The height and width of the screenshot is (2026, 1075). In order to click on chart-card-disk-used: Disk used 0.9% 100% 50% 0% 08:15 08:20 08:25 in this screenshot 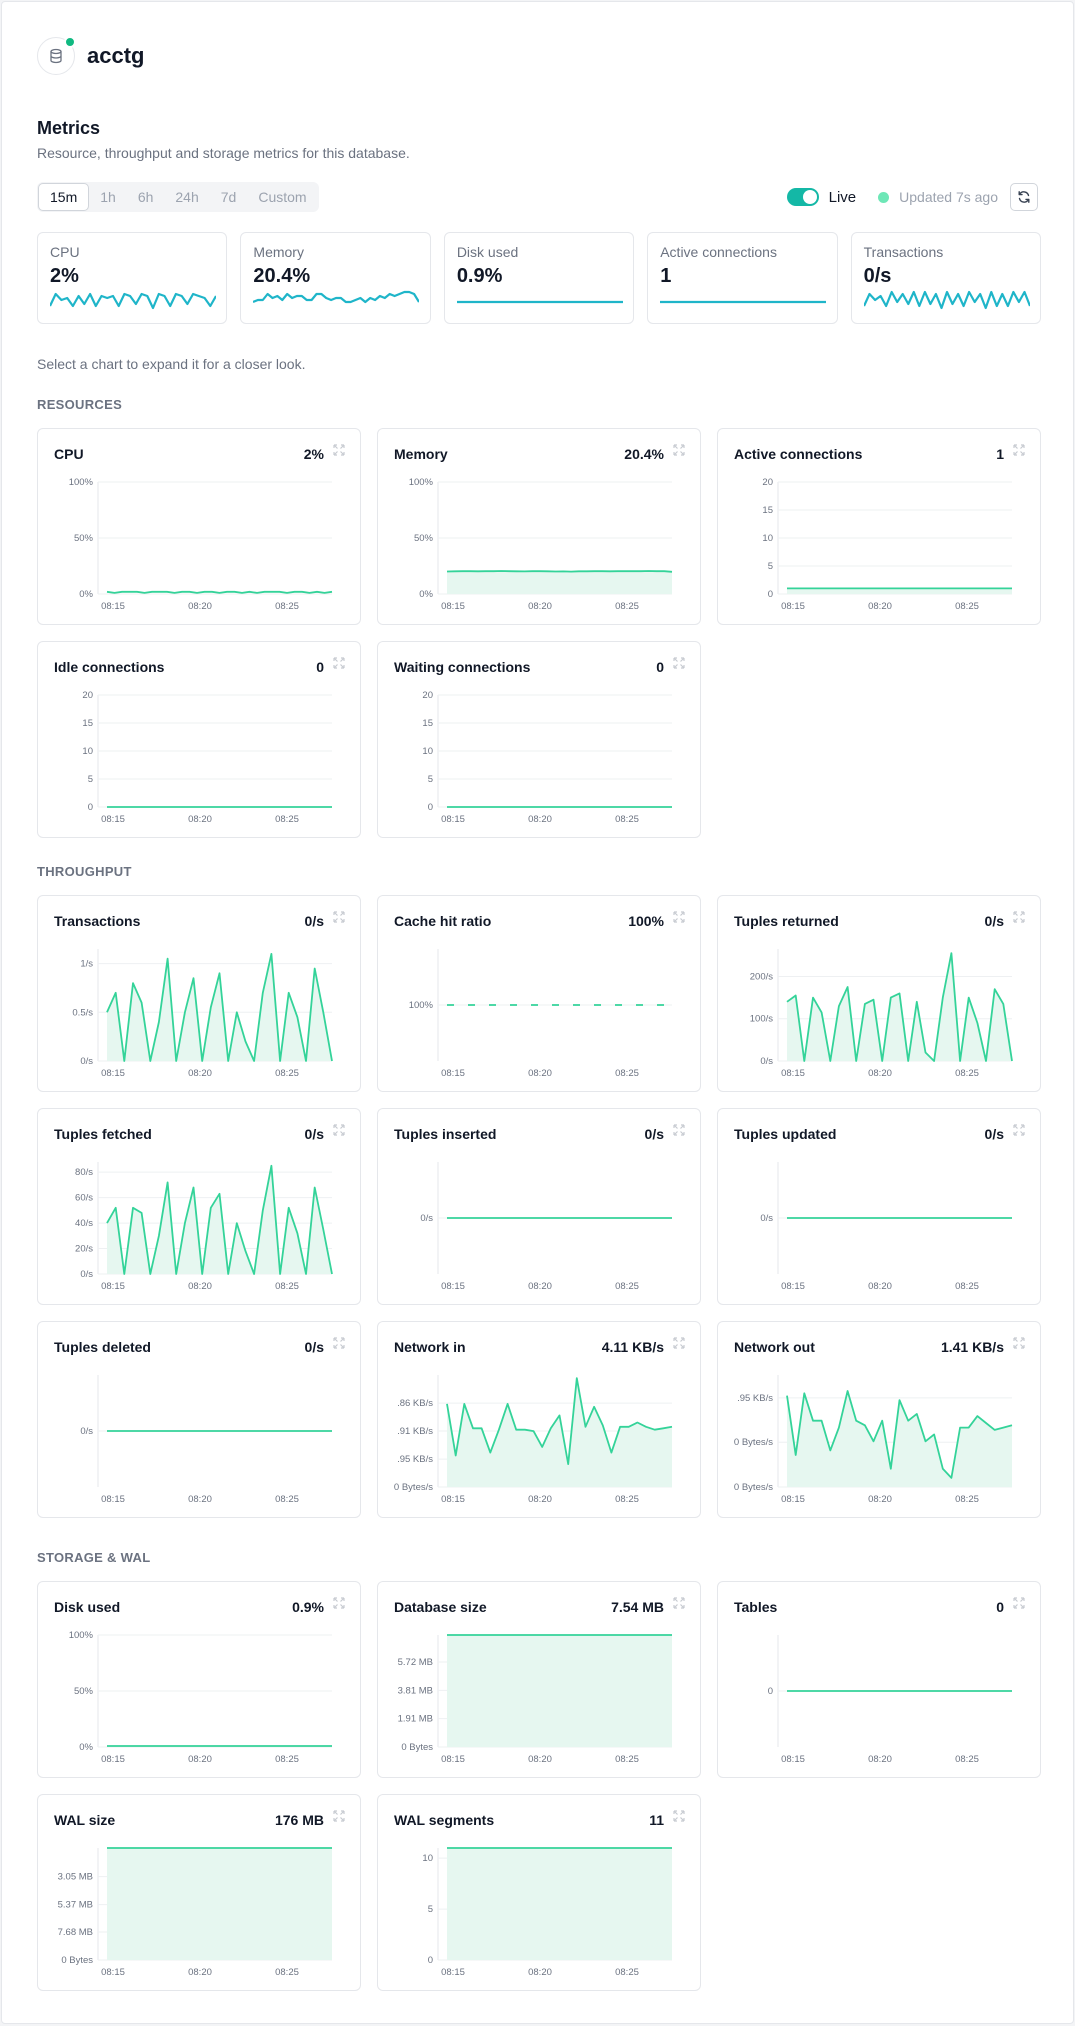, I will do `click(199, 1679)`.